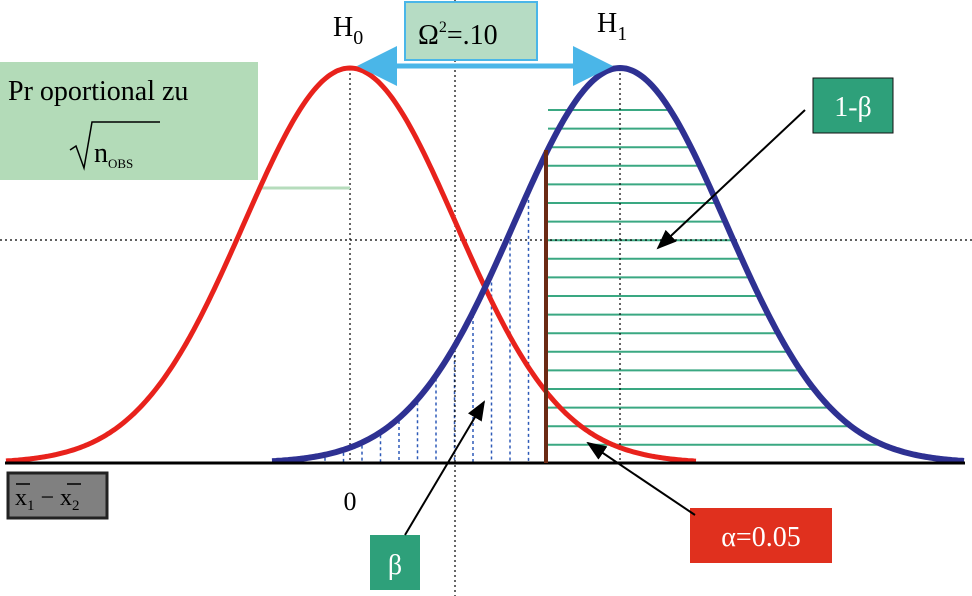 This screenshot has height=596, width=972. I want to click on diff-sub1: 1, so click(31, 506).